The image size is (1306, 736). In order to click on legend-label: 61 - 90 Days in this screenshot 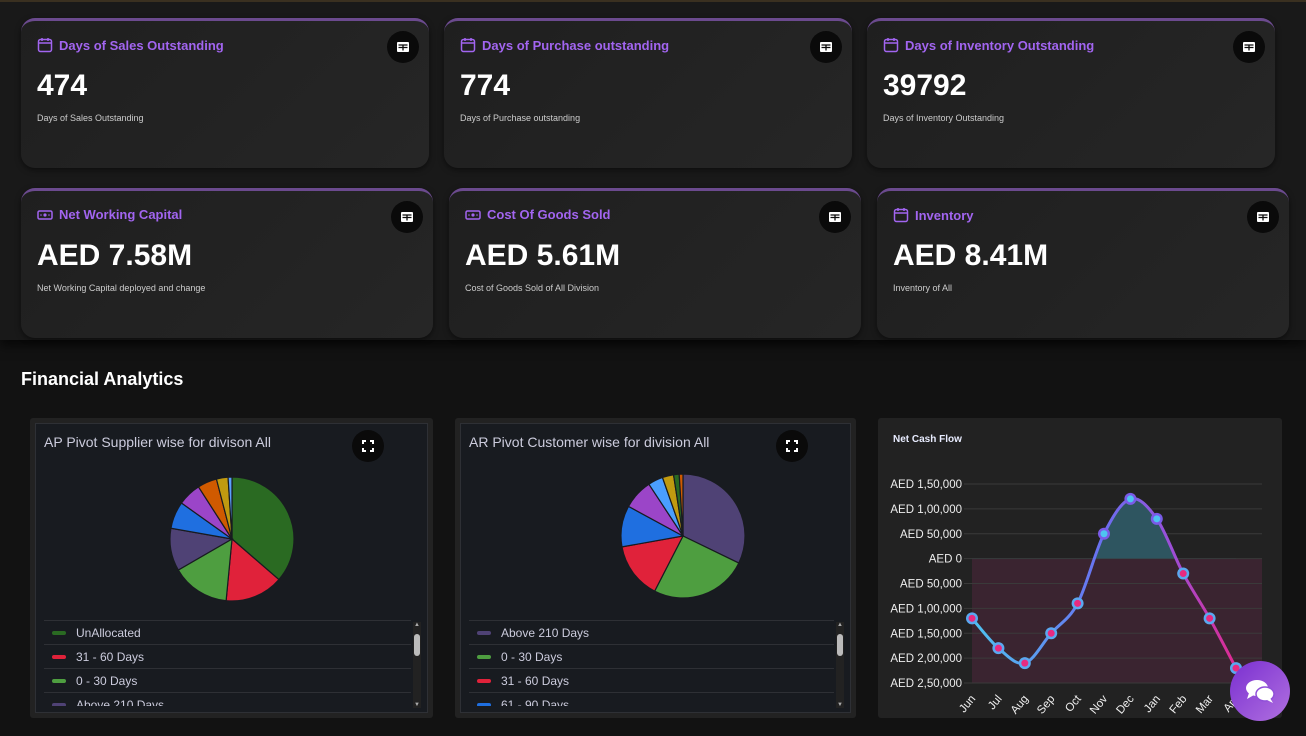, I will do `click(535, 702)`.